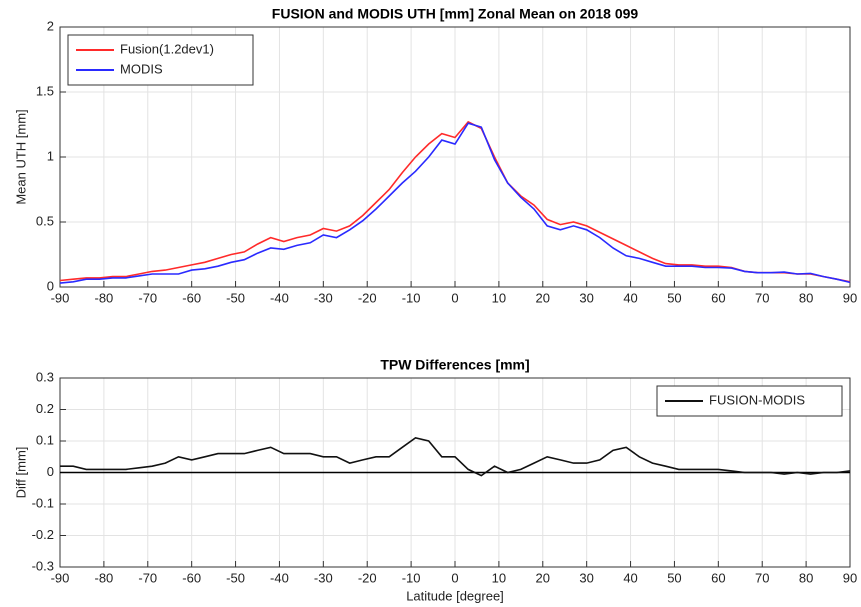 Image resolution: width=861 pixels, height=607 pixels. I want to click on legend-label: FUSION-MODIS, so click(757, 399).